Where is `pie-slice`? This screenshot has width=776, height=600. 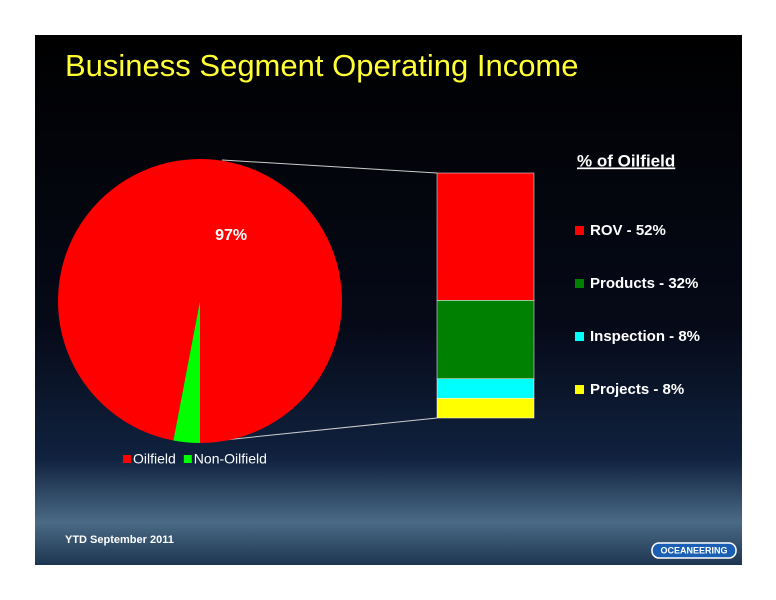 pie-slice is located at coordinates (186, 372).